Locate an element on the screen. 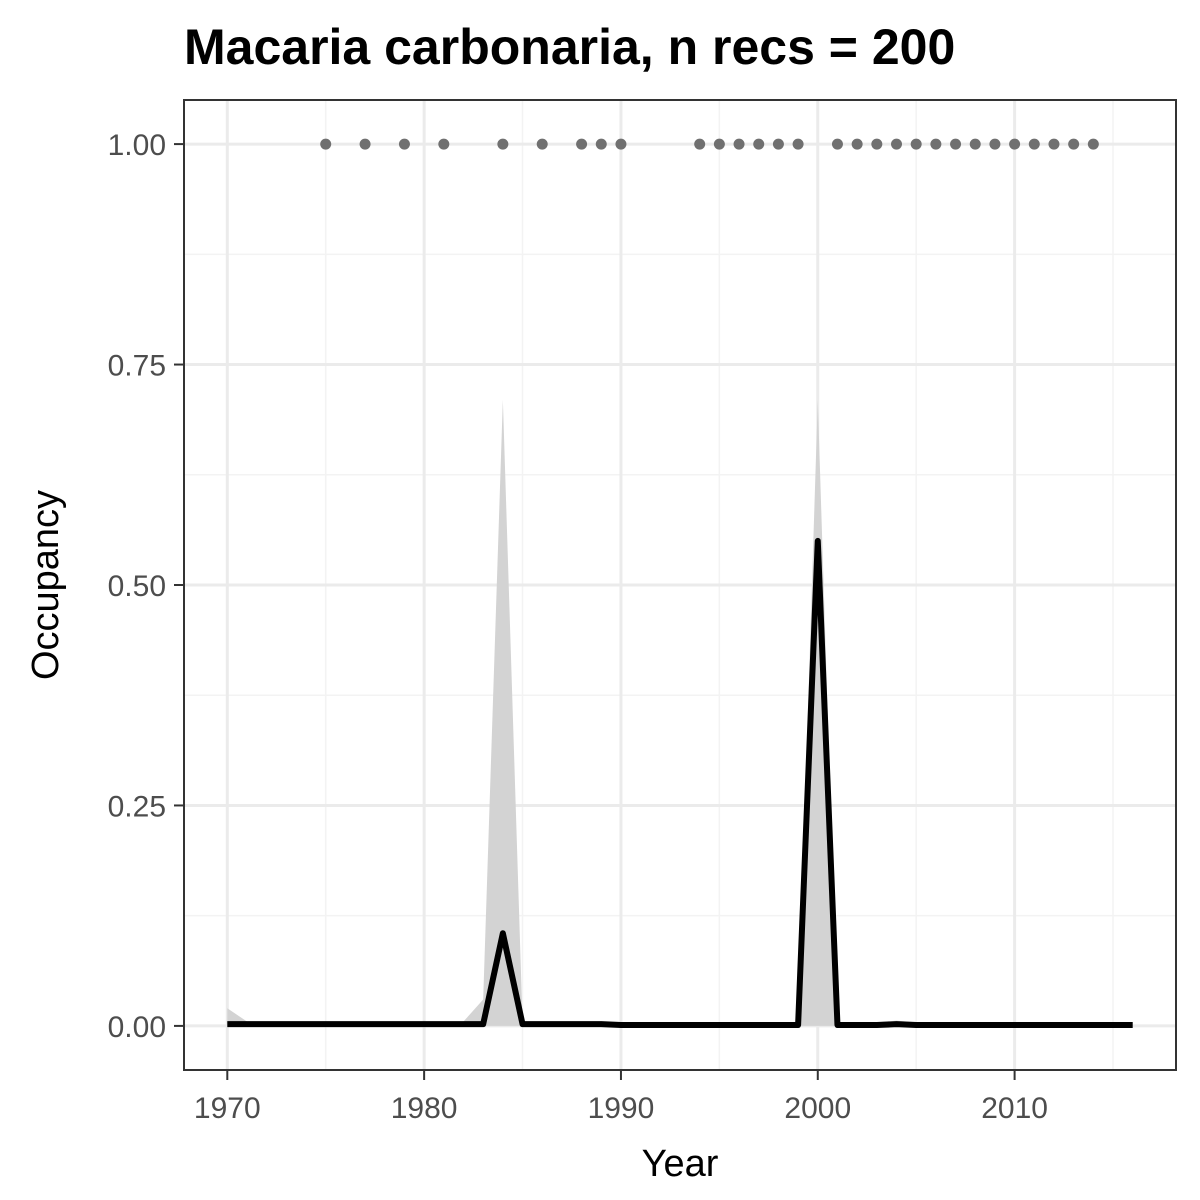 The height and width of the screenshot is (1200, 1200). x-axis-ticks: 1970 1980 1990 2000 2010 is located at coordinates (621, 1097).